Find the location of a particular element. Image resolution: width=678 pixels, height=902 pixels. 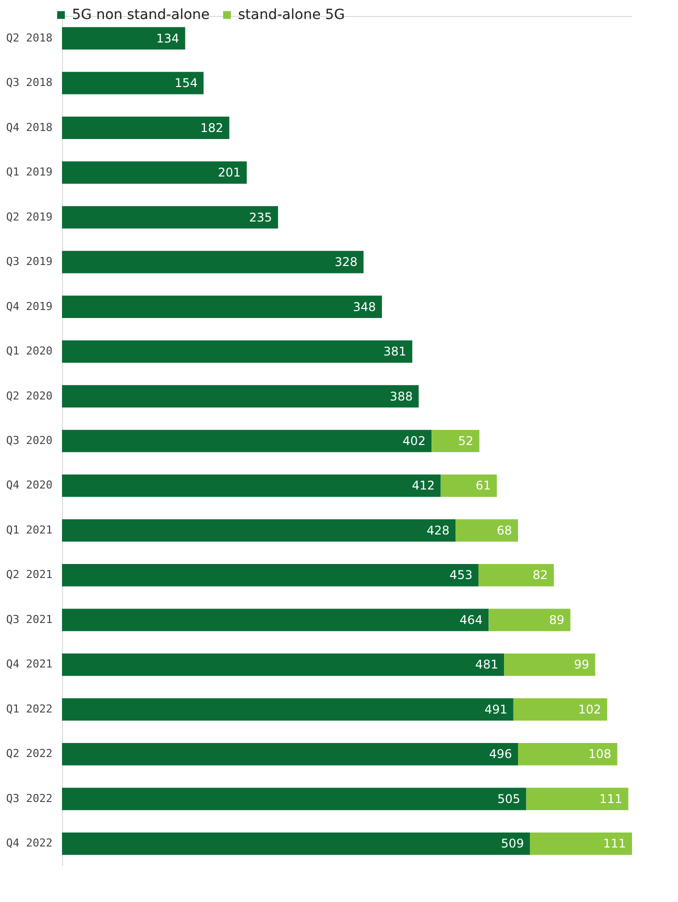

data-label: 428 is located at coordinates (438, 530).